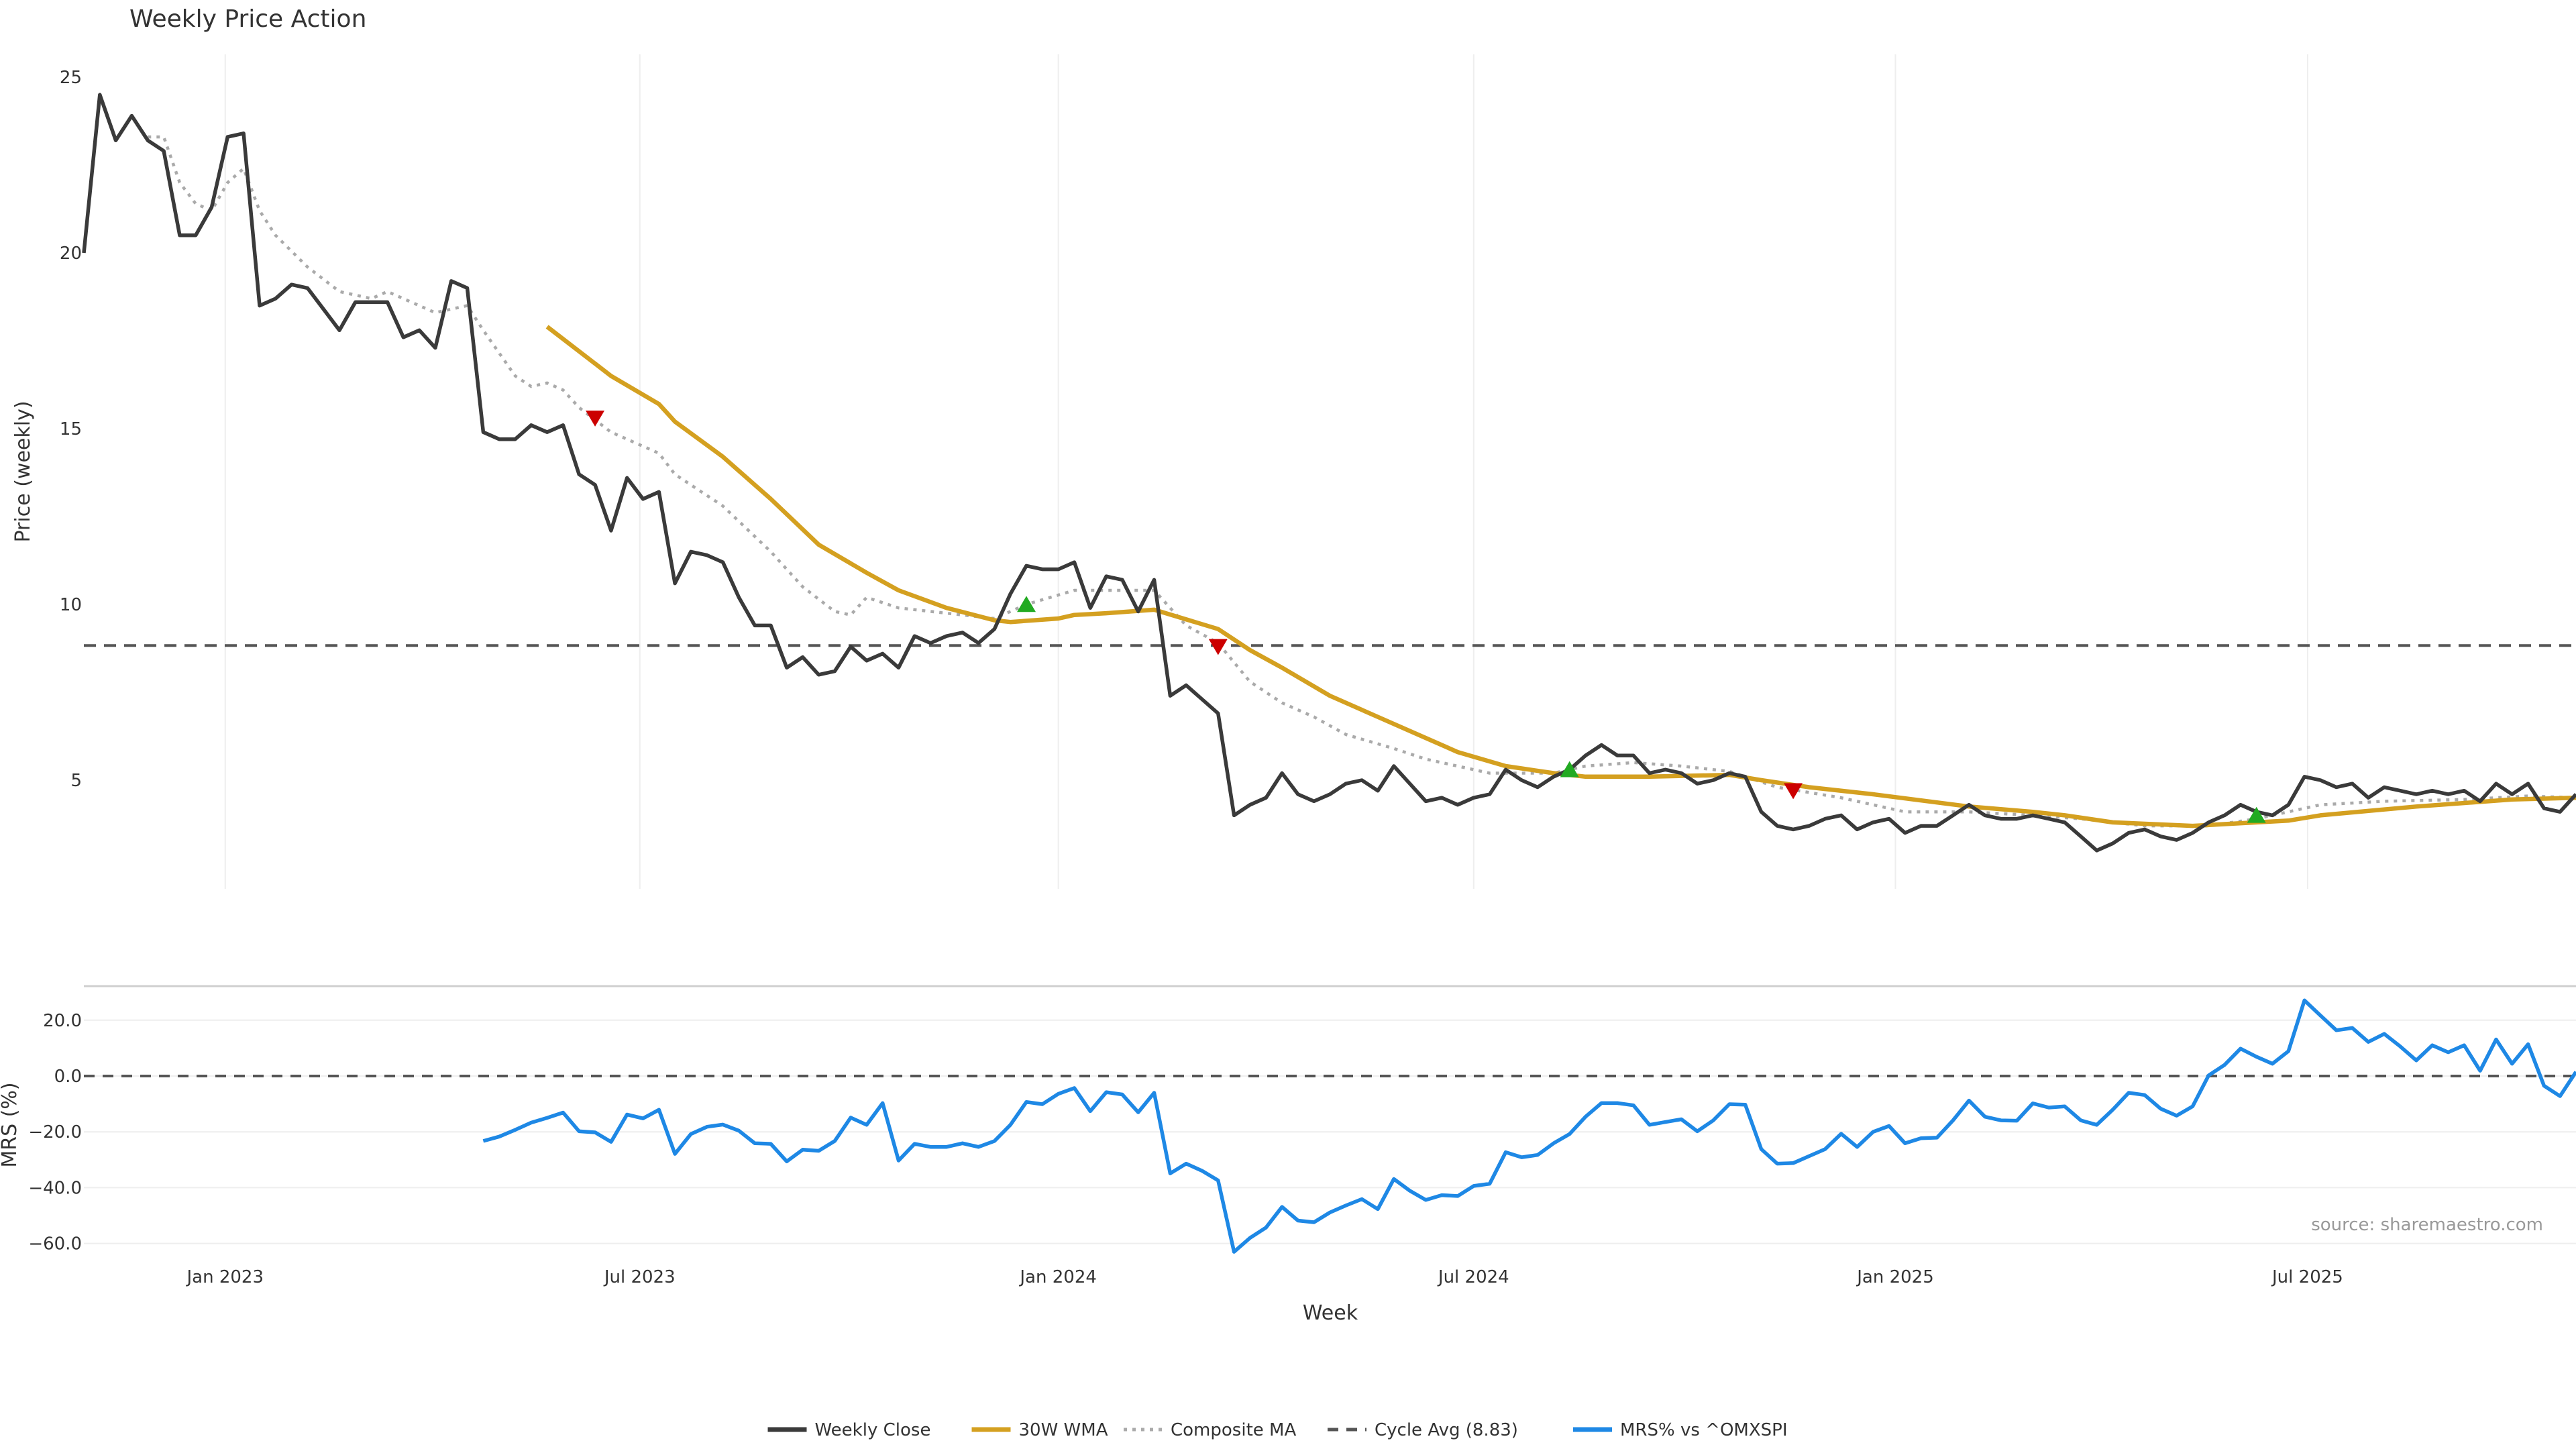 The image size is (2576, 1449). I want to click on x-tick-label: Jan 2023, so click(224, 1277).